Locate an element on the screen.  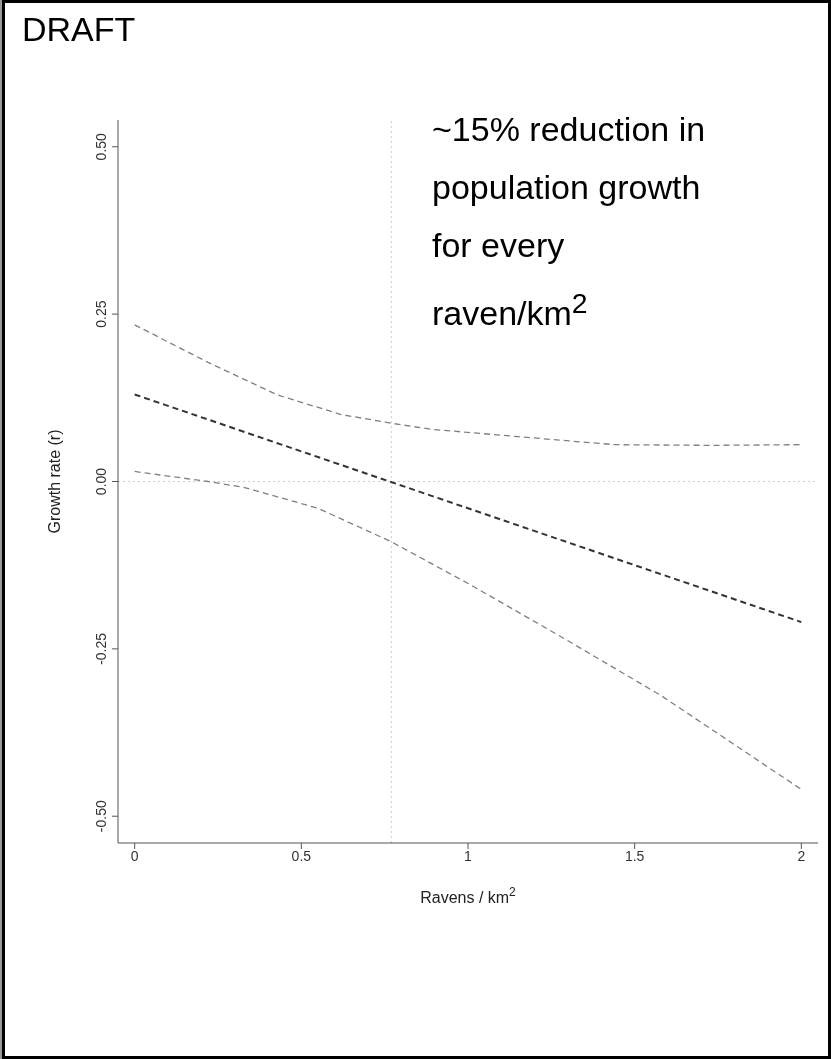
y-tick-label: -0.25 is located at coordinates (101, 648).